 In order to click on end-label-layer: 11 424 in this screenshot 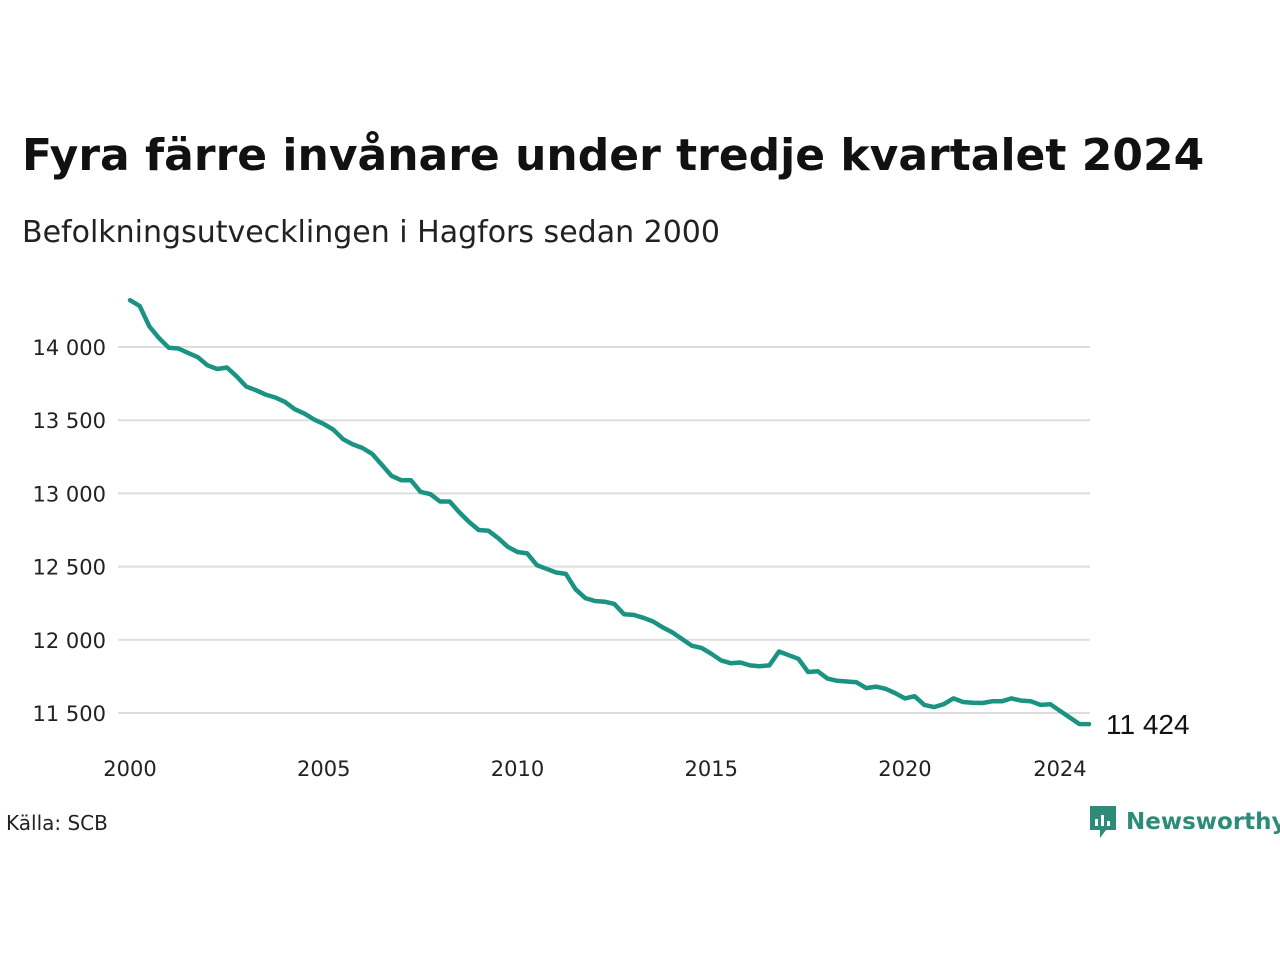, I will do `click(1148, 724)`.